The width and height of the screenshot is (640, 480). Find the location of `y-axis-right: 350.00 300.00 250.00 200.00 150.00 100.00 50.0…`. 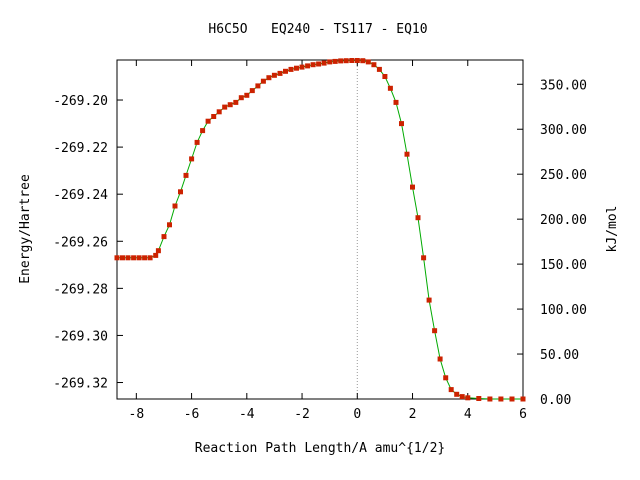

y-axis-right: 350.00 300.00 250.00 200.00 150.00 100.00 50.0… is located at coordinates (552, 243).